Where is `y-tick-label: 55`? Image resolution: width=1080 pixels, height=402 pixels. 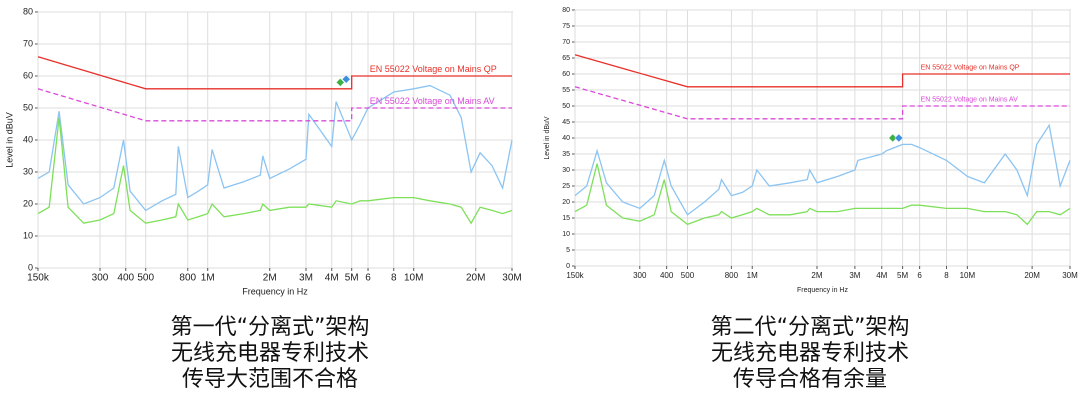
y-tick-label: 55 is located at coordinates (566, 90).